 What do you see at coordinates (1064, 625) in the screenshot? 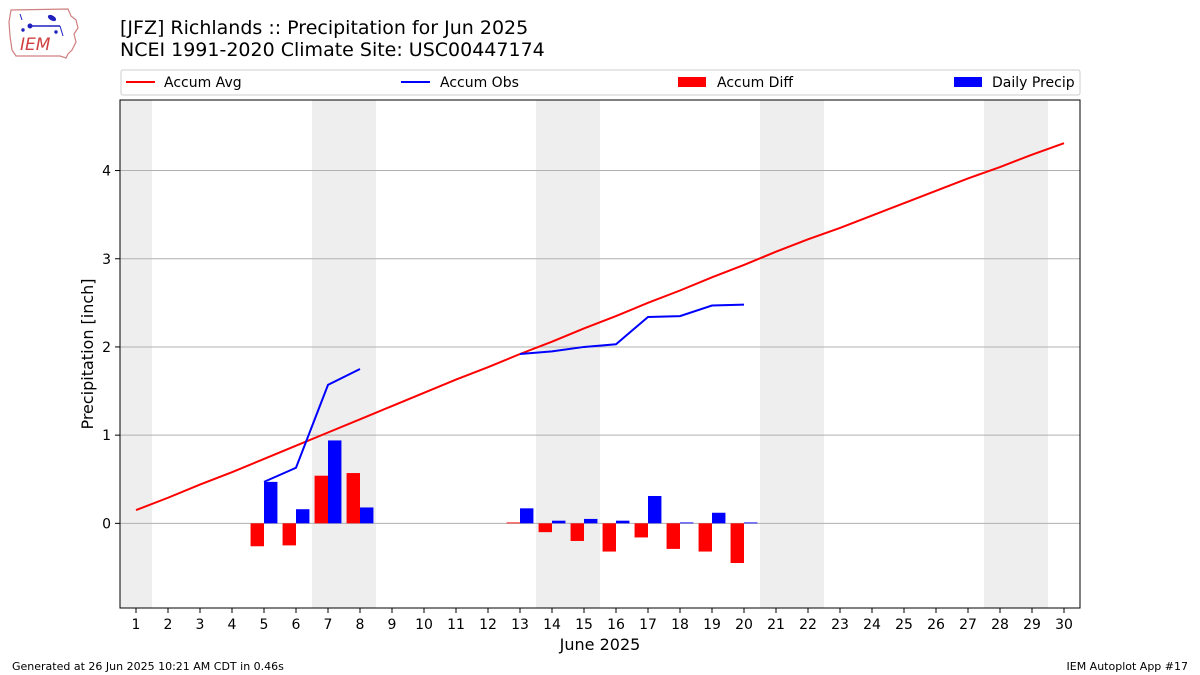
I see `x-tick-label: 30` at bounding box center [1064, 625].